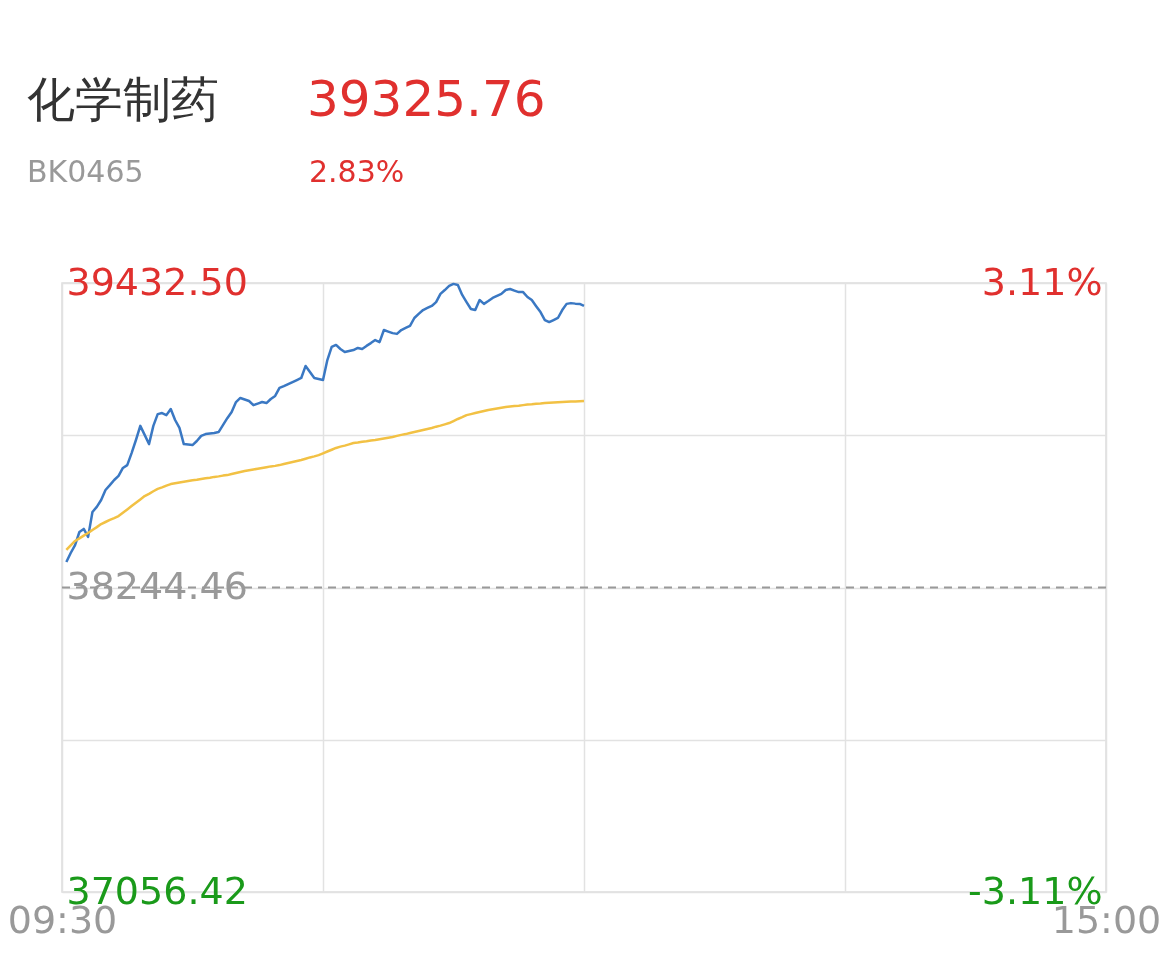 Image resolution: width=1168 pixels, height=960 pixels. What do you see at coordinates (325, 475) in the screenshot?
I see `line-series` at bounding box center [325, 475].